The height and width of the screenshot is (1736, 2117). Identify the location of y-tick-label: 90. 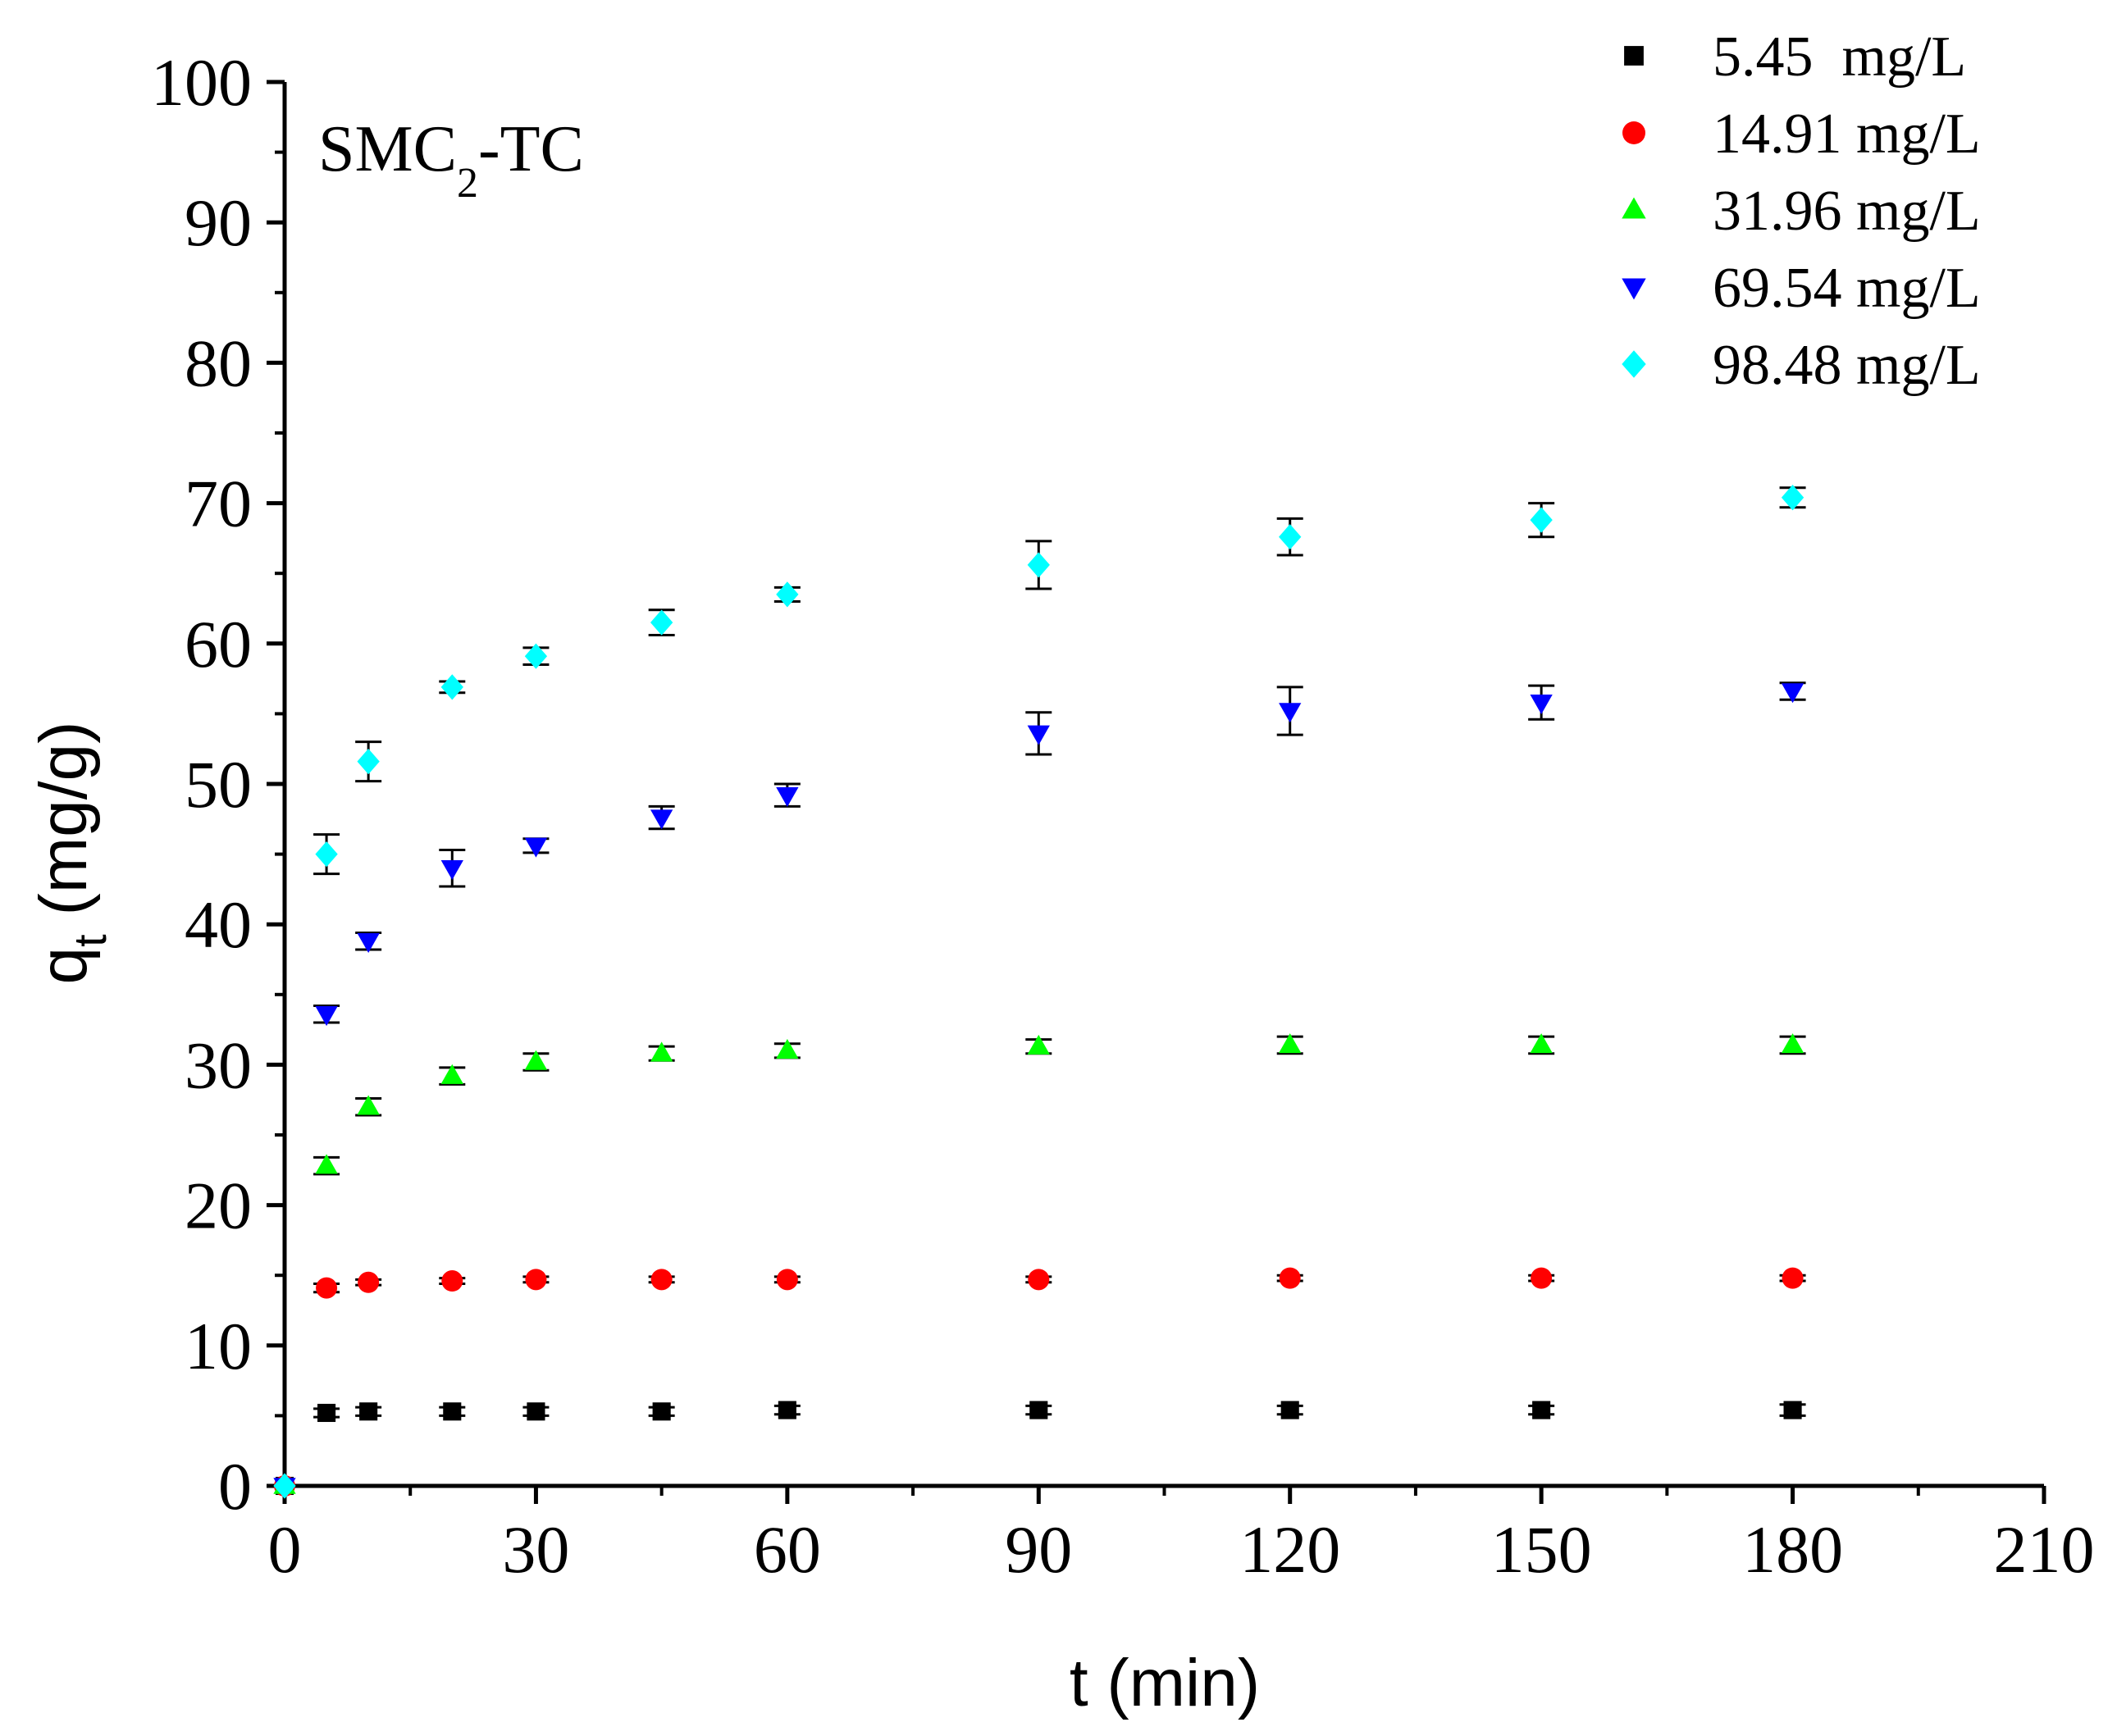
(218, 223).